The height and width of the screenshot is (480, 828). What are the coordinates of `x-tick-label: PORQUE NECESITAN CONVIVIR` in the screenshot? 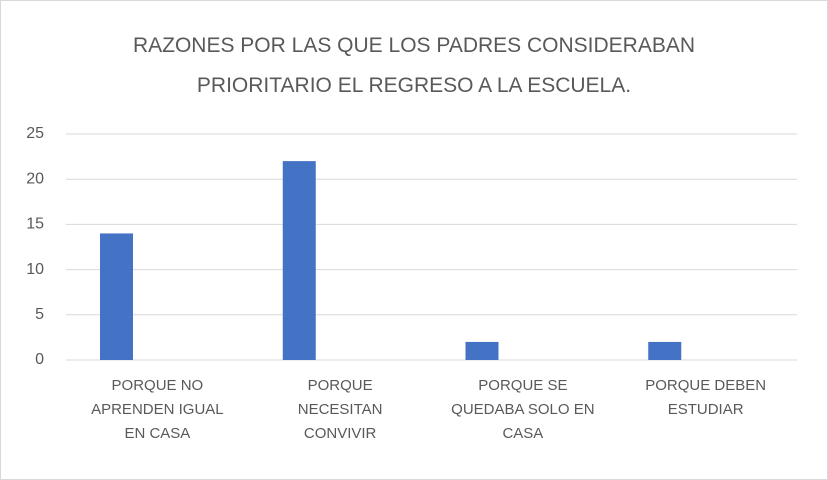 It's located at (340, 409).